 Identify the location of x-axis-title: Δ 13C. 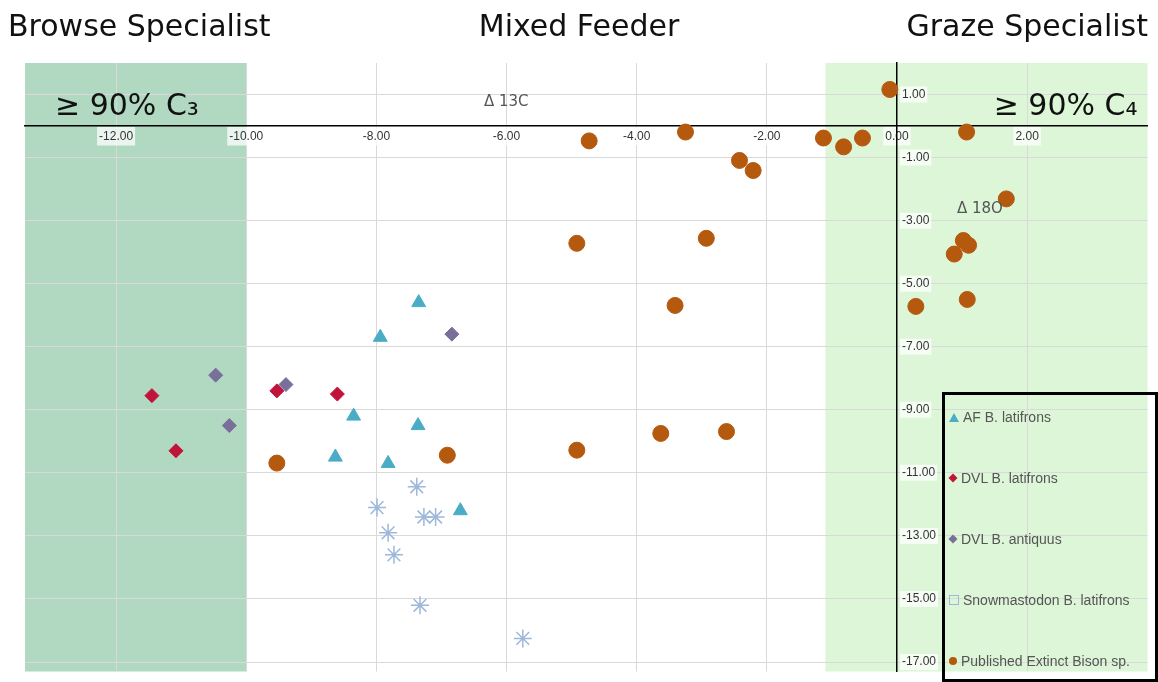
(506, 101).